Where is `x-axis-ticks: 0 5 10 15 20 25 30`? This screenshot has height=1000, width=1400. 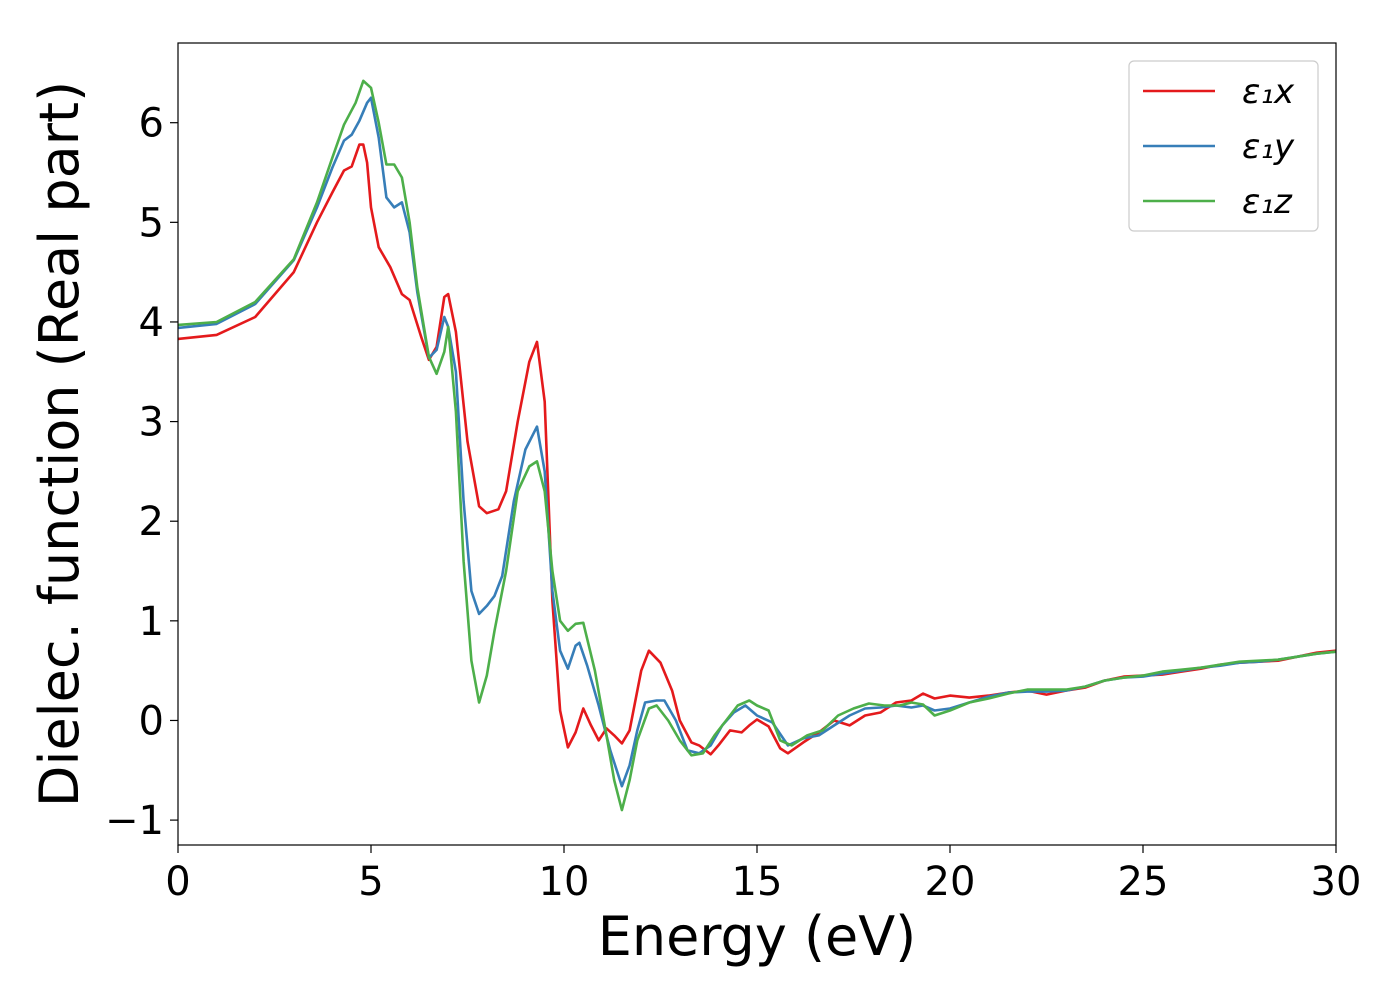
x-axis-ticks: 0 5 10 15 20 25 30 is located at coordinates (763, 875).